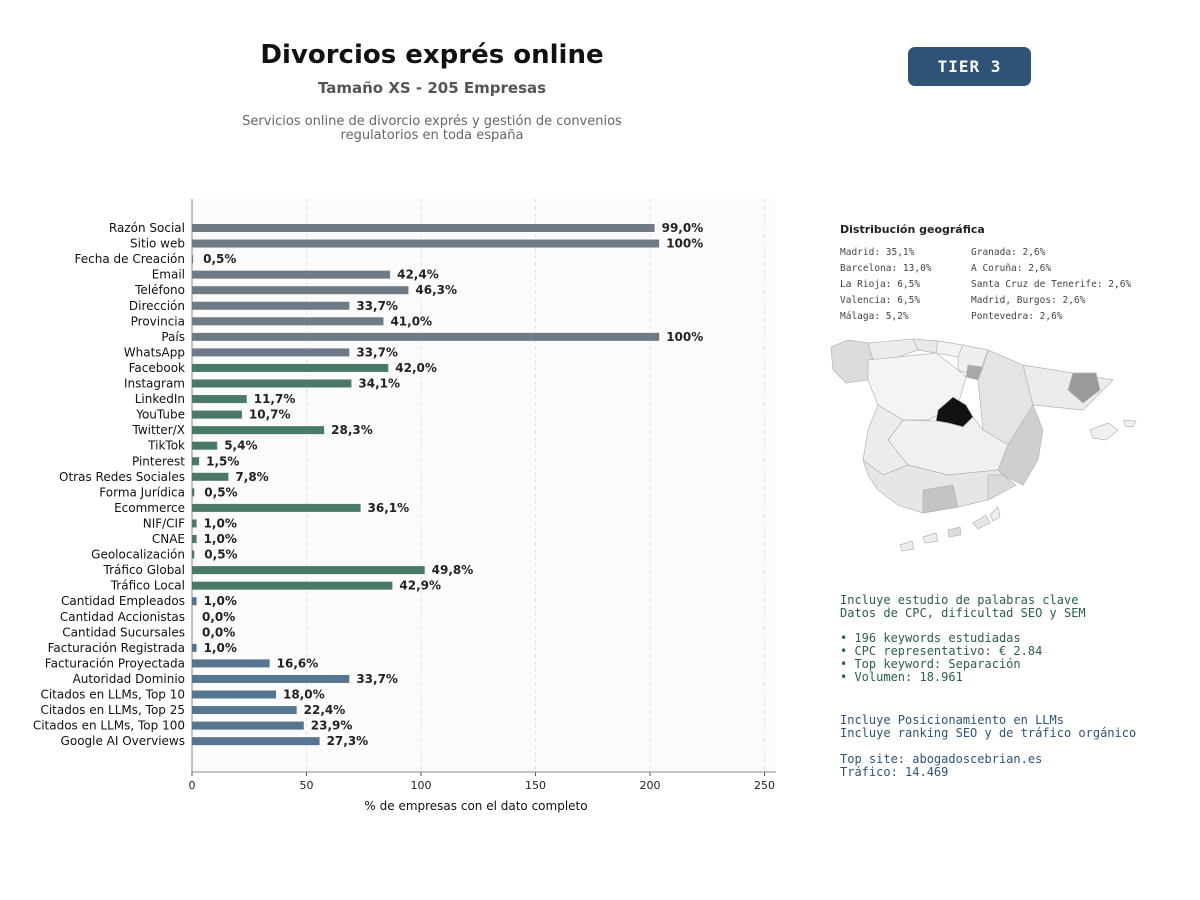 This screenshot has width=1200, height=900. Describe the element at coordinates (1008, 252) in the screenshot. I see `geo-item-right: Granada: 2,6%` at that location.